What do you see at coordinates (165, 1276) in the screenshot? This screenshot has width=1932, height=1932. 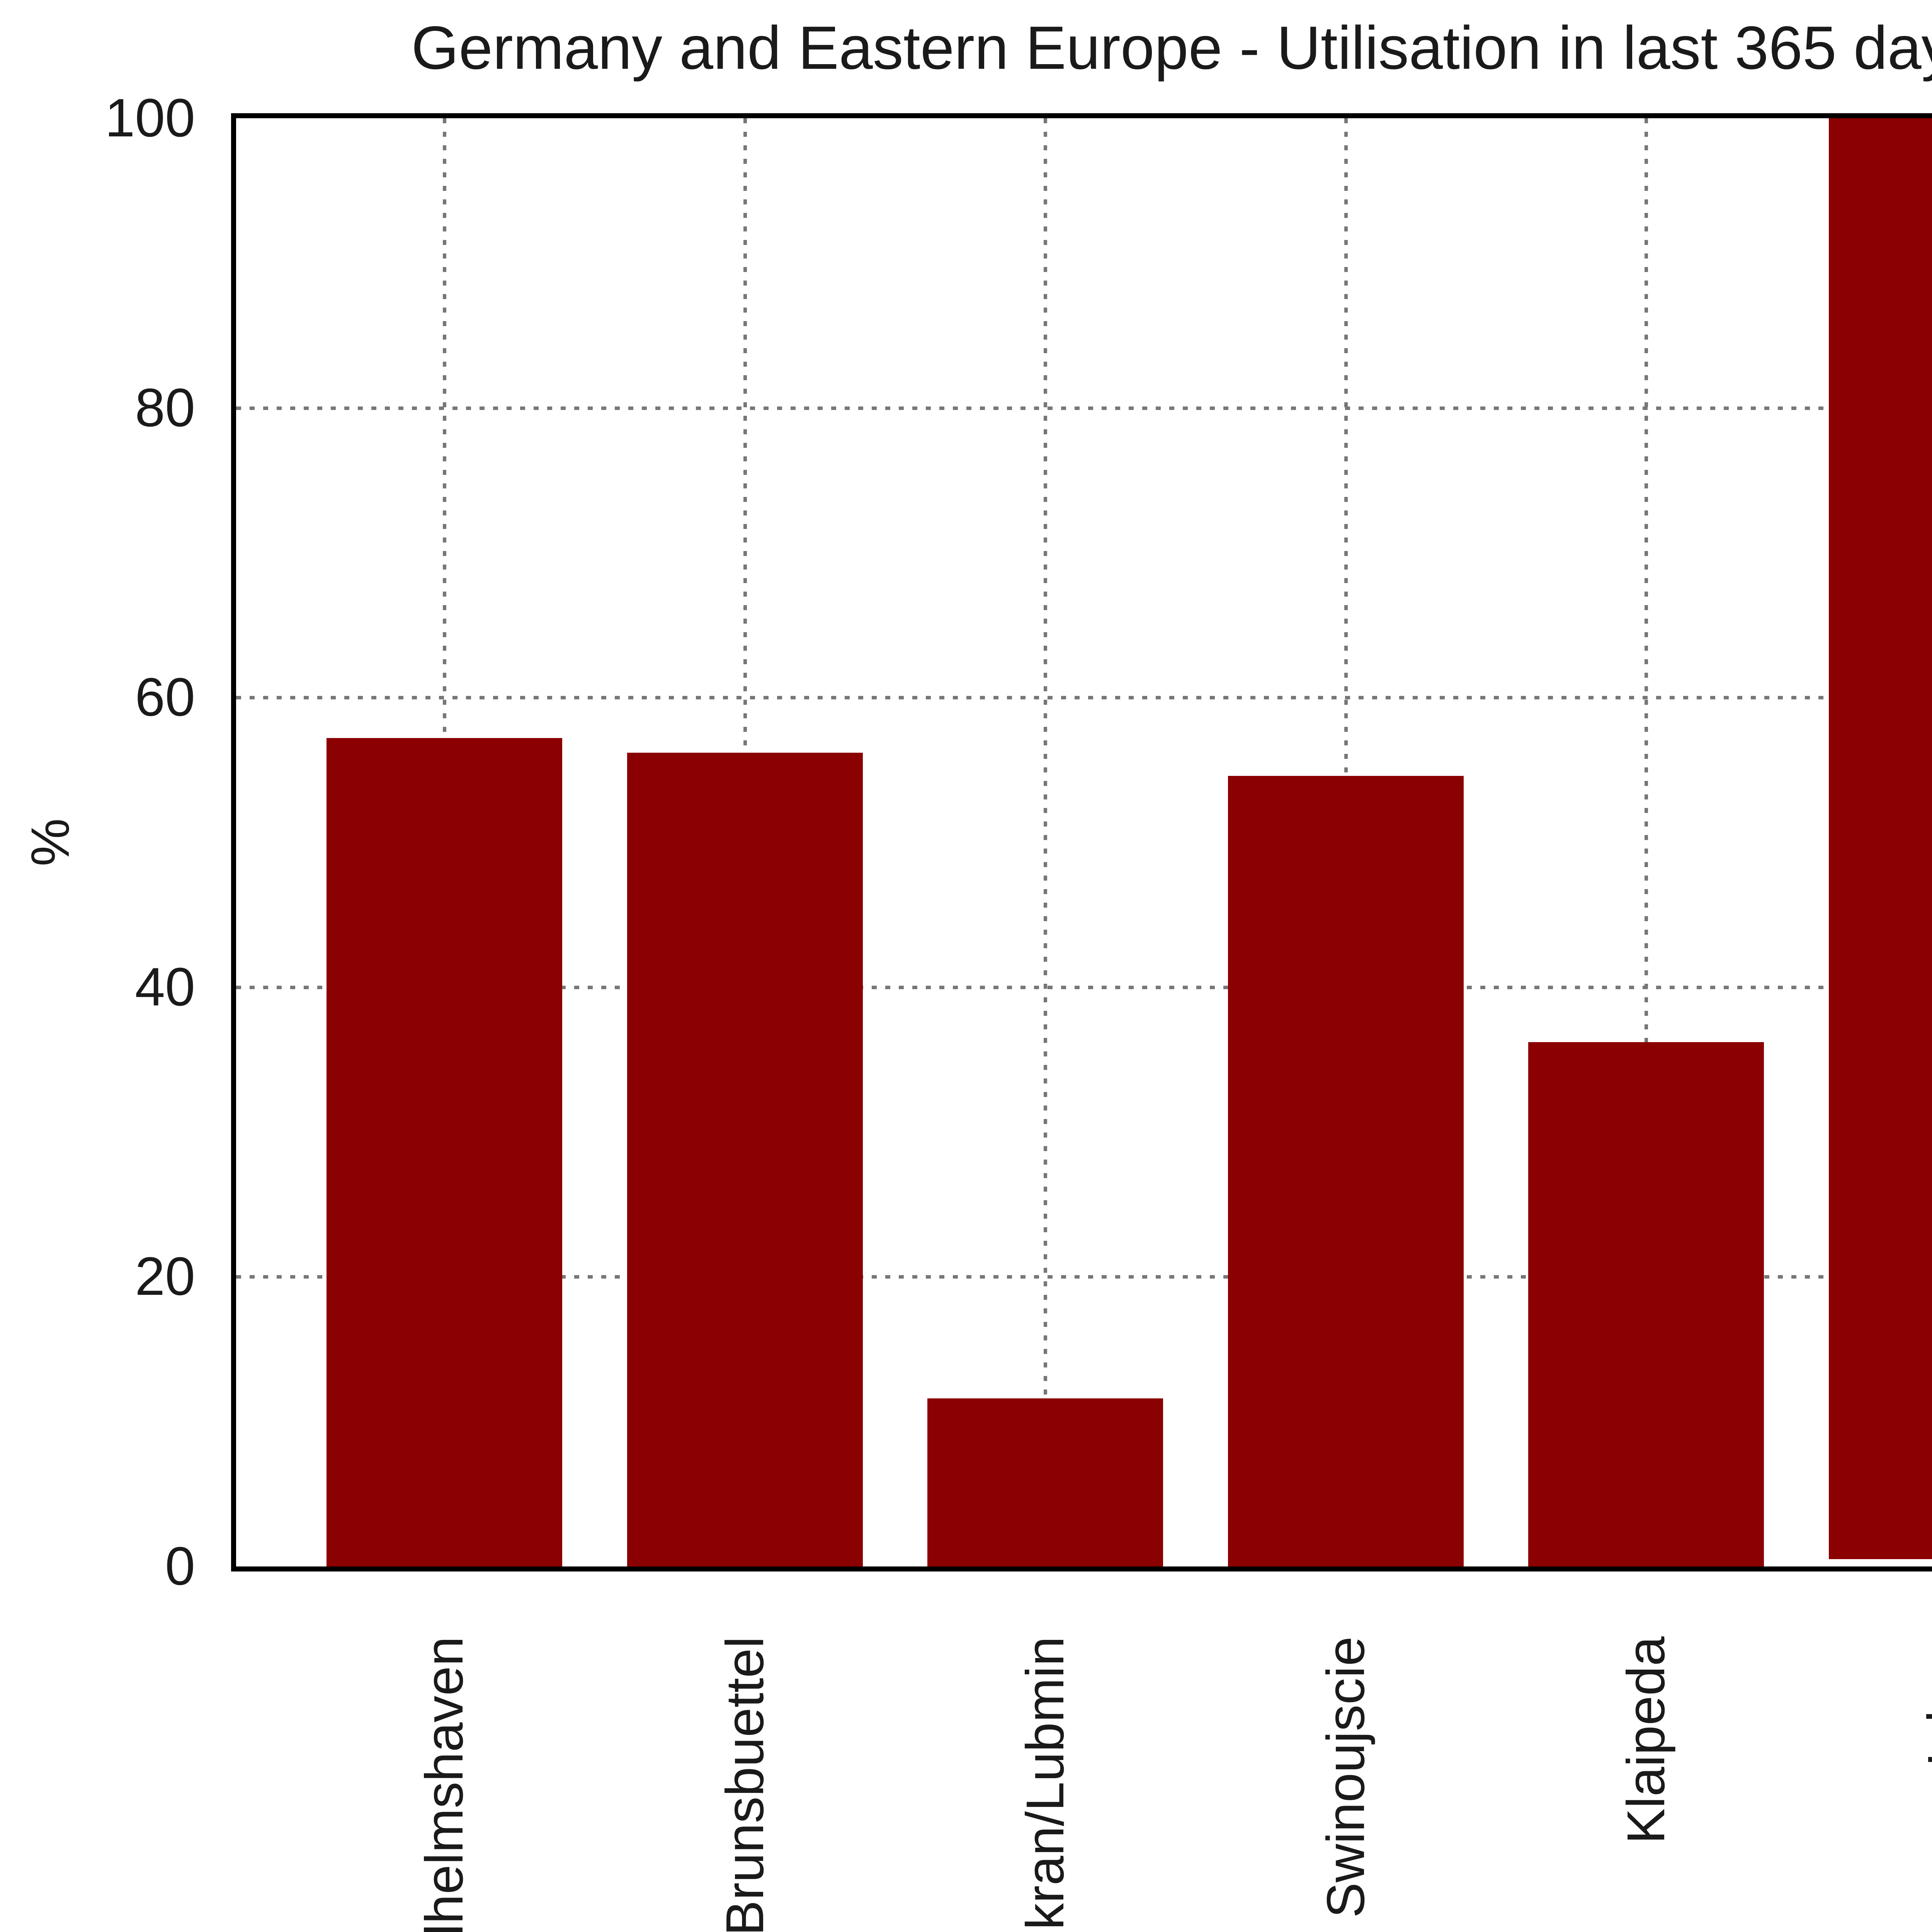 I see `y-tick-label-20: 20` at bounding box center [165, 1276].